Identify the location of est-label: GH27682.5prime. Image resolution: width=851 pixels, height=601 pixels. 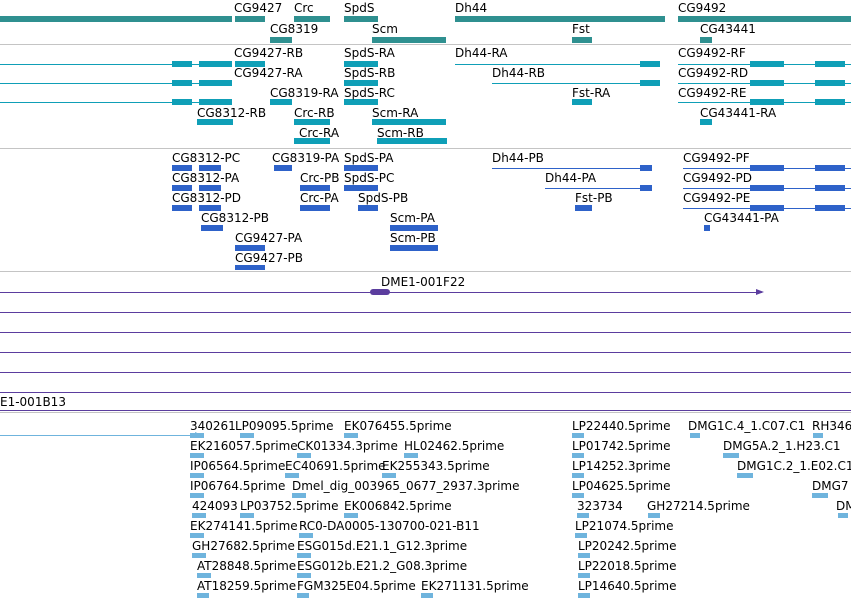
(243, 546).